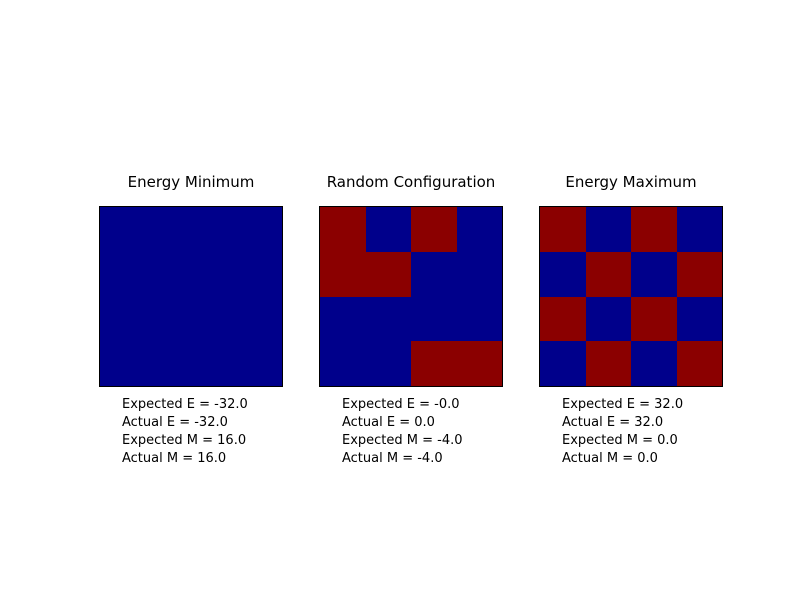 This screenshot has height=597, width=800. I want to click on stat-expected-magnetization: Expected M = 0.0, so click(620, 440).